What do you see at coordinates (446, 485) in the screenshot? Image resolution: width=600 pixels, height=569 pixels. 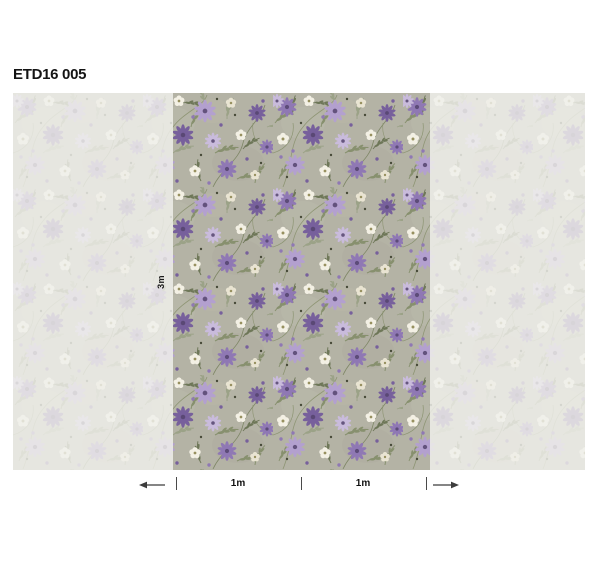 I see `right-arrow-icon` at bounding box center [446, 485].